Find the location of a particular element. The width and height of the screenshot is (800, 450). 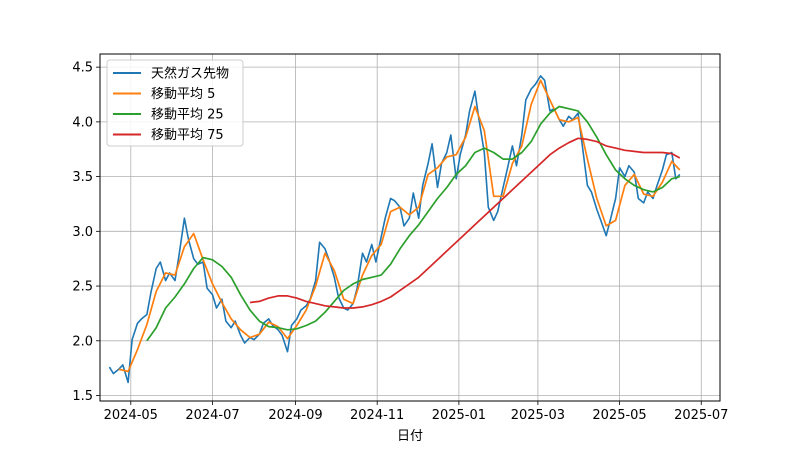

x-tick-label: 2024-09 is located at coordinates (295, 415).